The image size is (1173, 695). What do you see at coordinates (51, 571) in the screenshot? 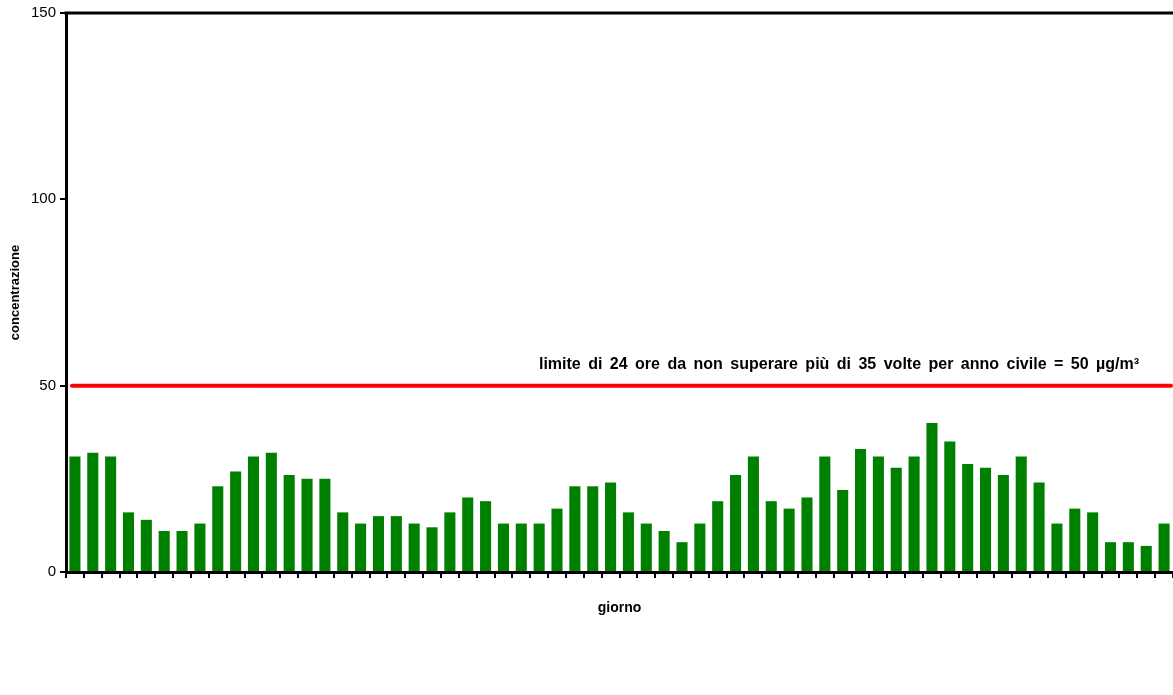
I see `y-tick-label: 0` at bounding box center [51, 571].